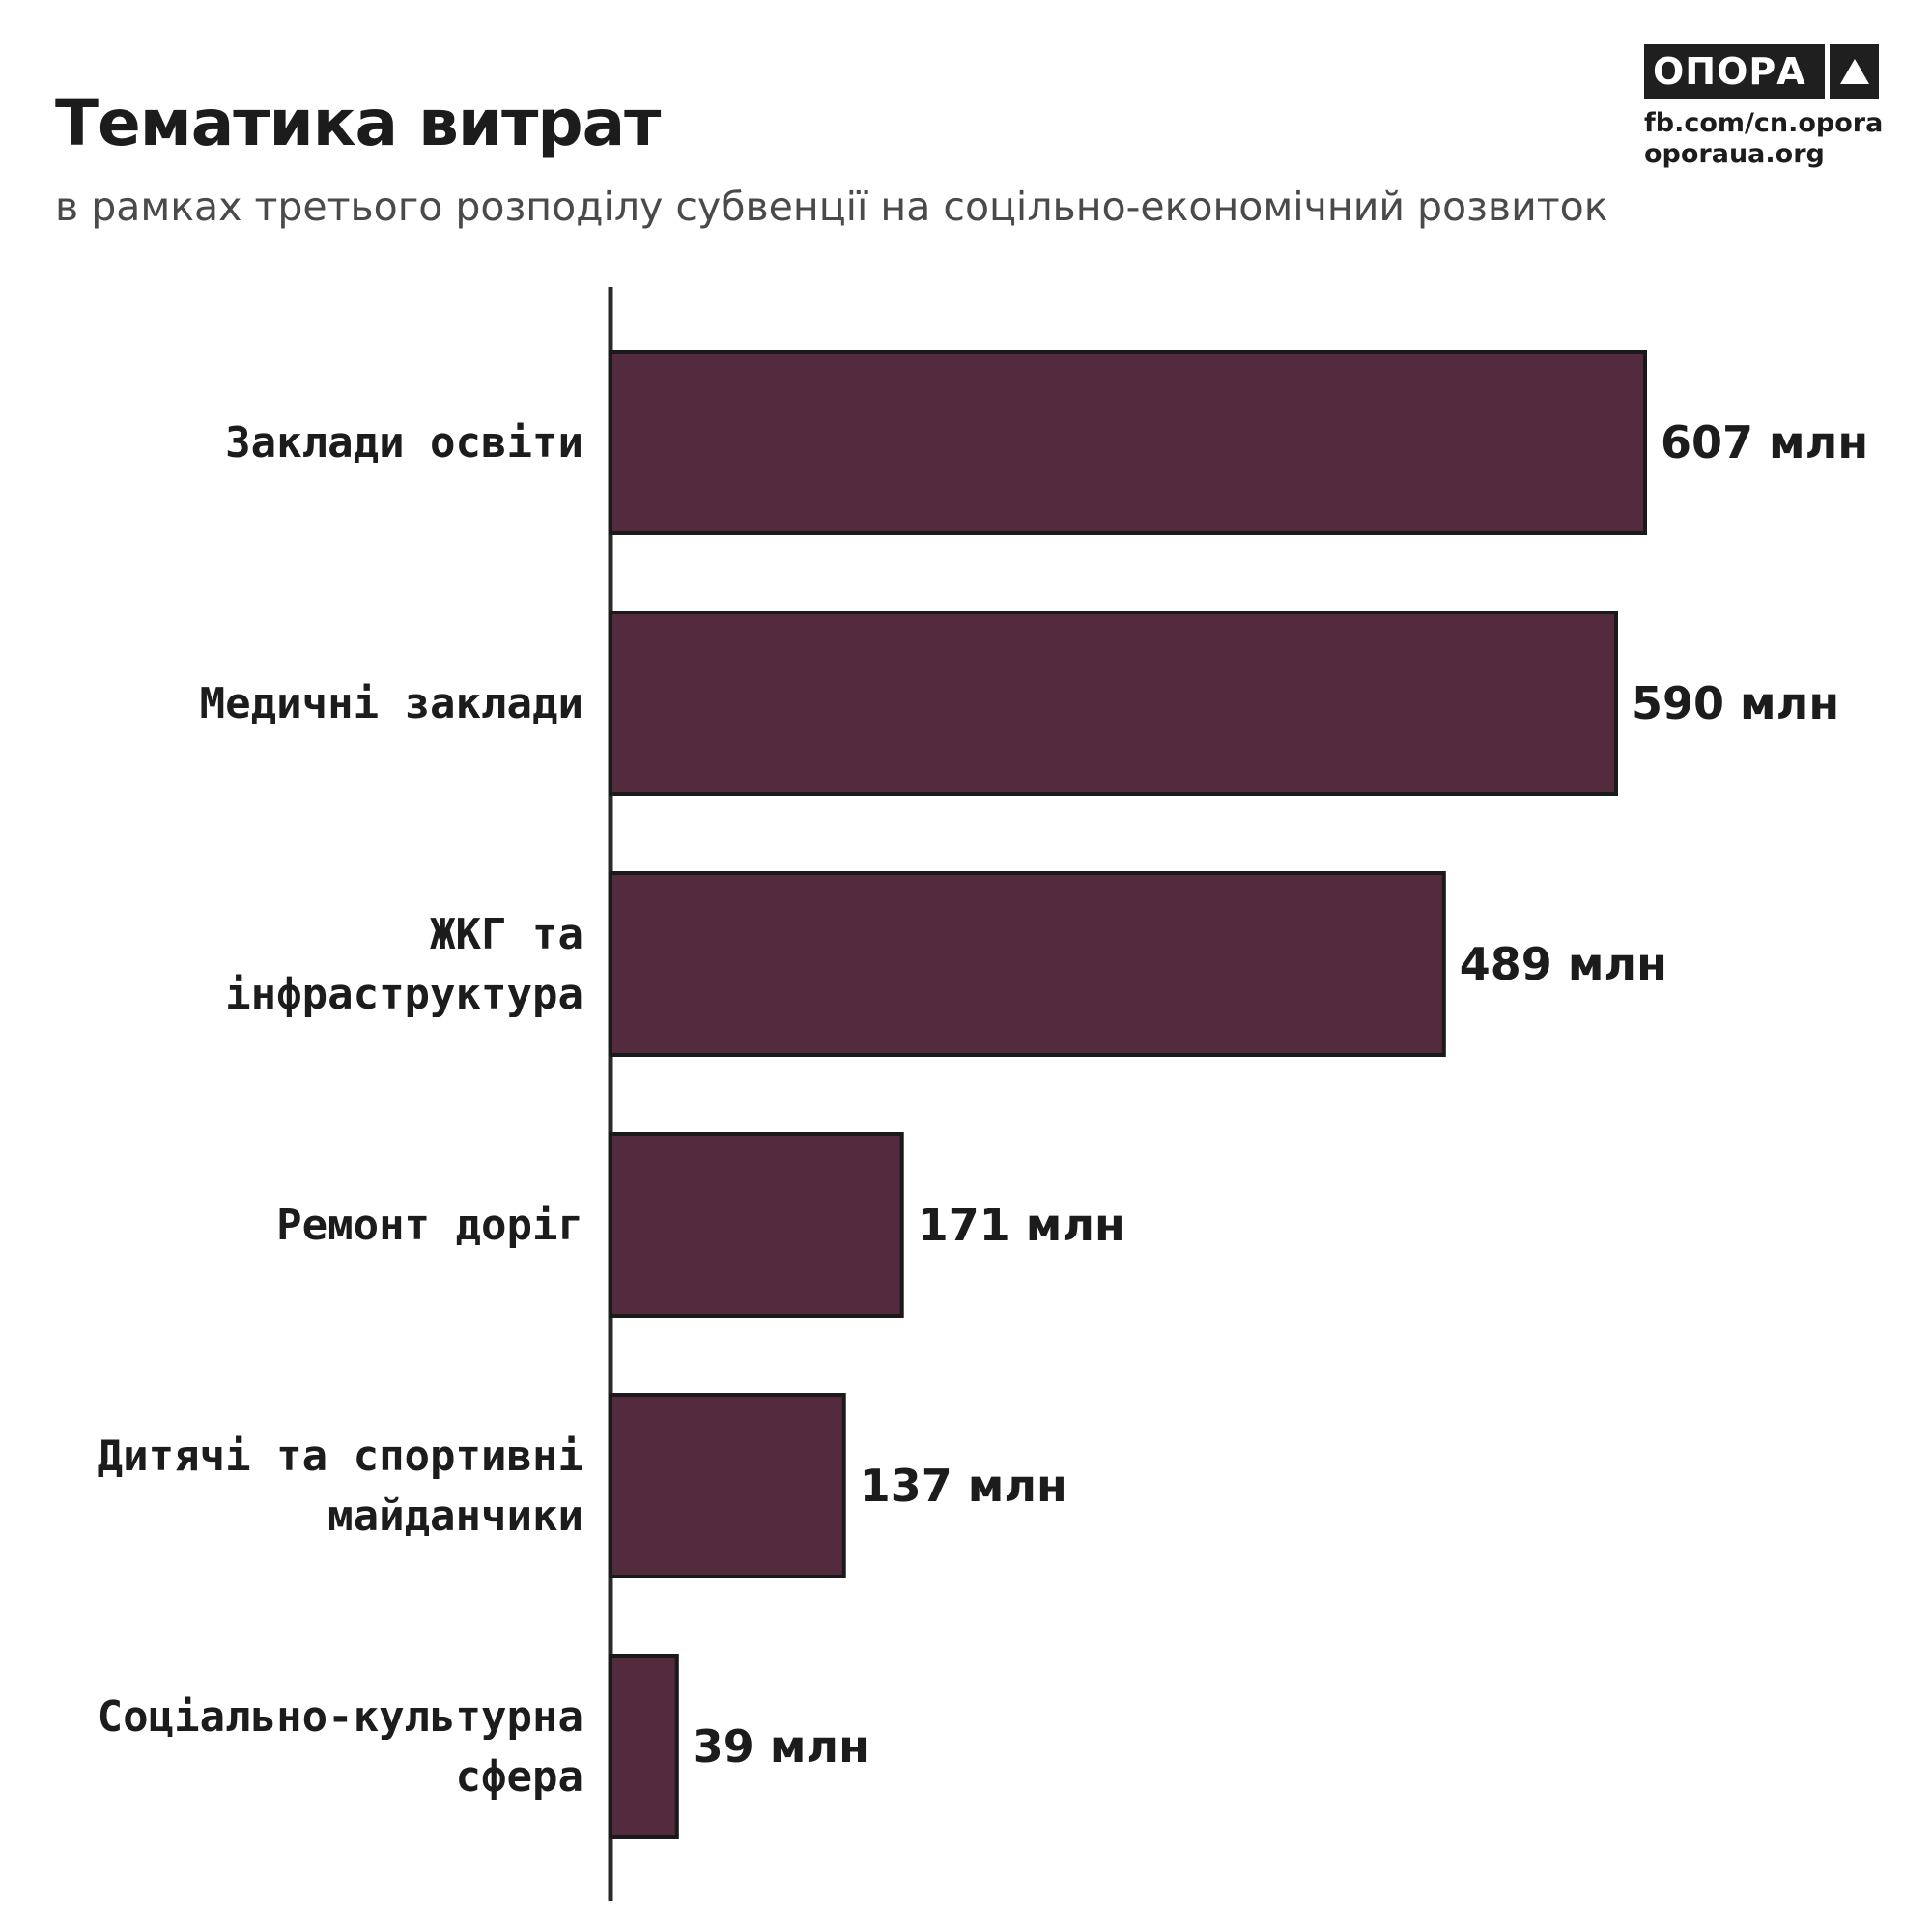 This screenshot has height=1932, width=1932. What do you see at coordinates (781, 1746) in the screenshot?
I see `value-label: 39 млн` at bounding box center [781, 1746].